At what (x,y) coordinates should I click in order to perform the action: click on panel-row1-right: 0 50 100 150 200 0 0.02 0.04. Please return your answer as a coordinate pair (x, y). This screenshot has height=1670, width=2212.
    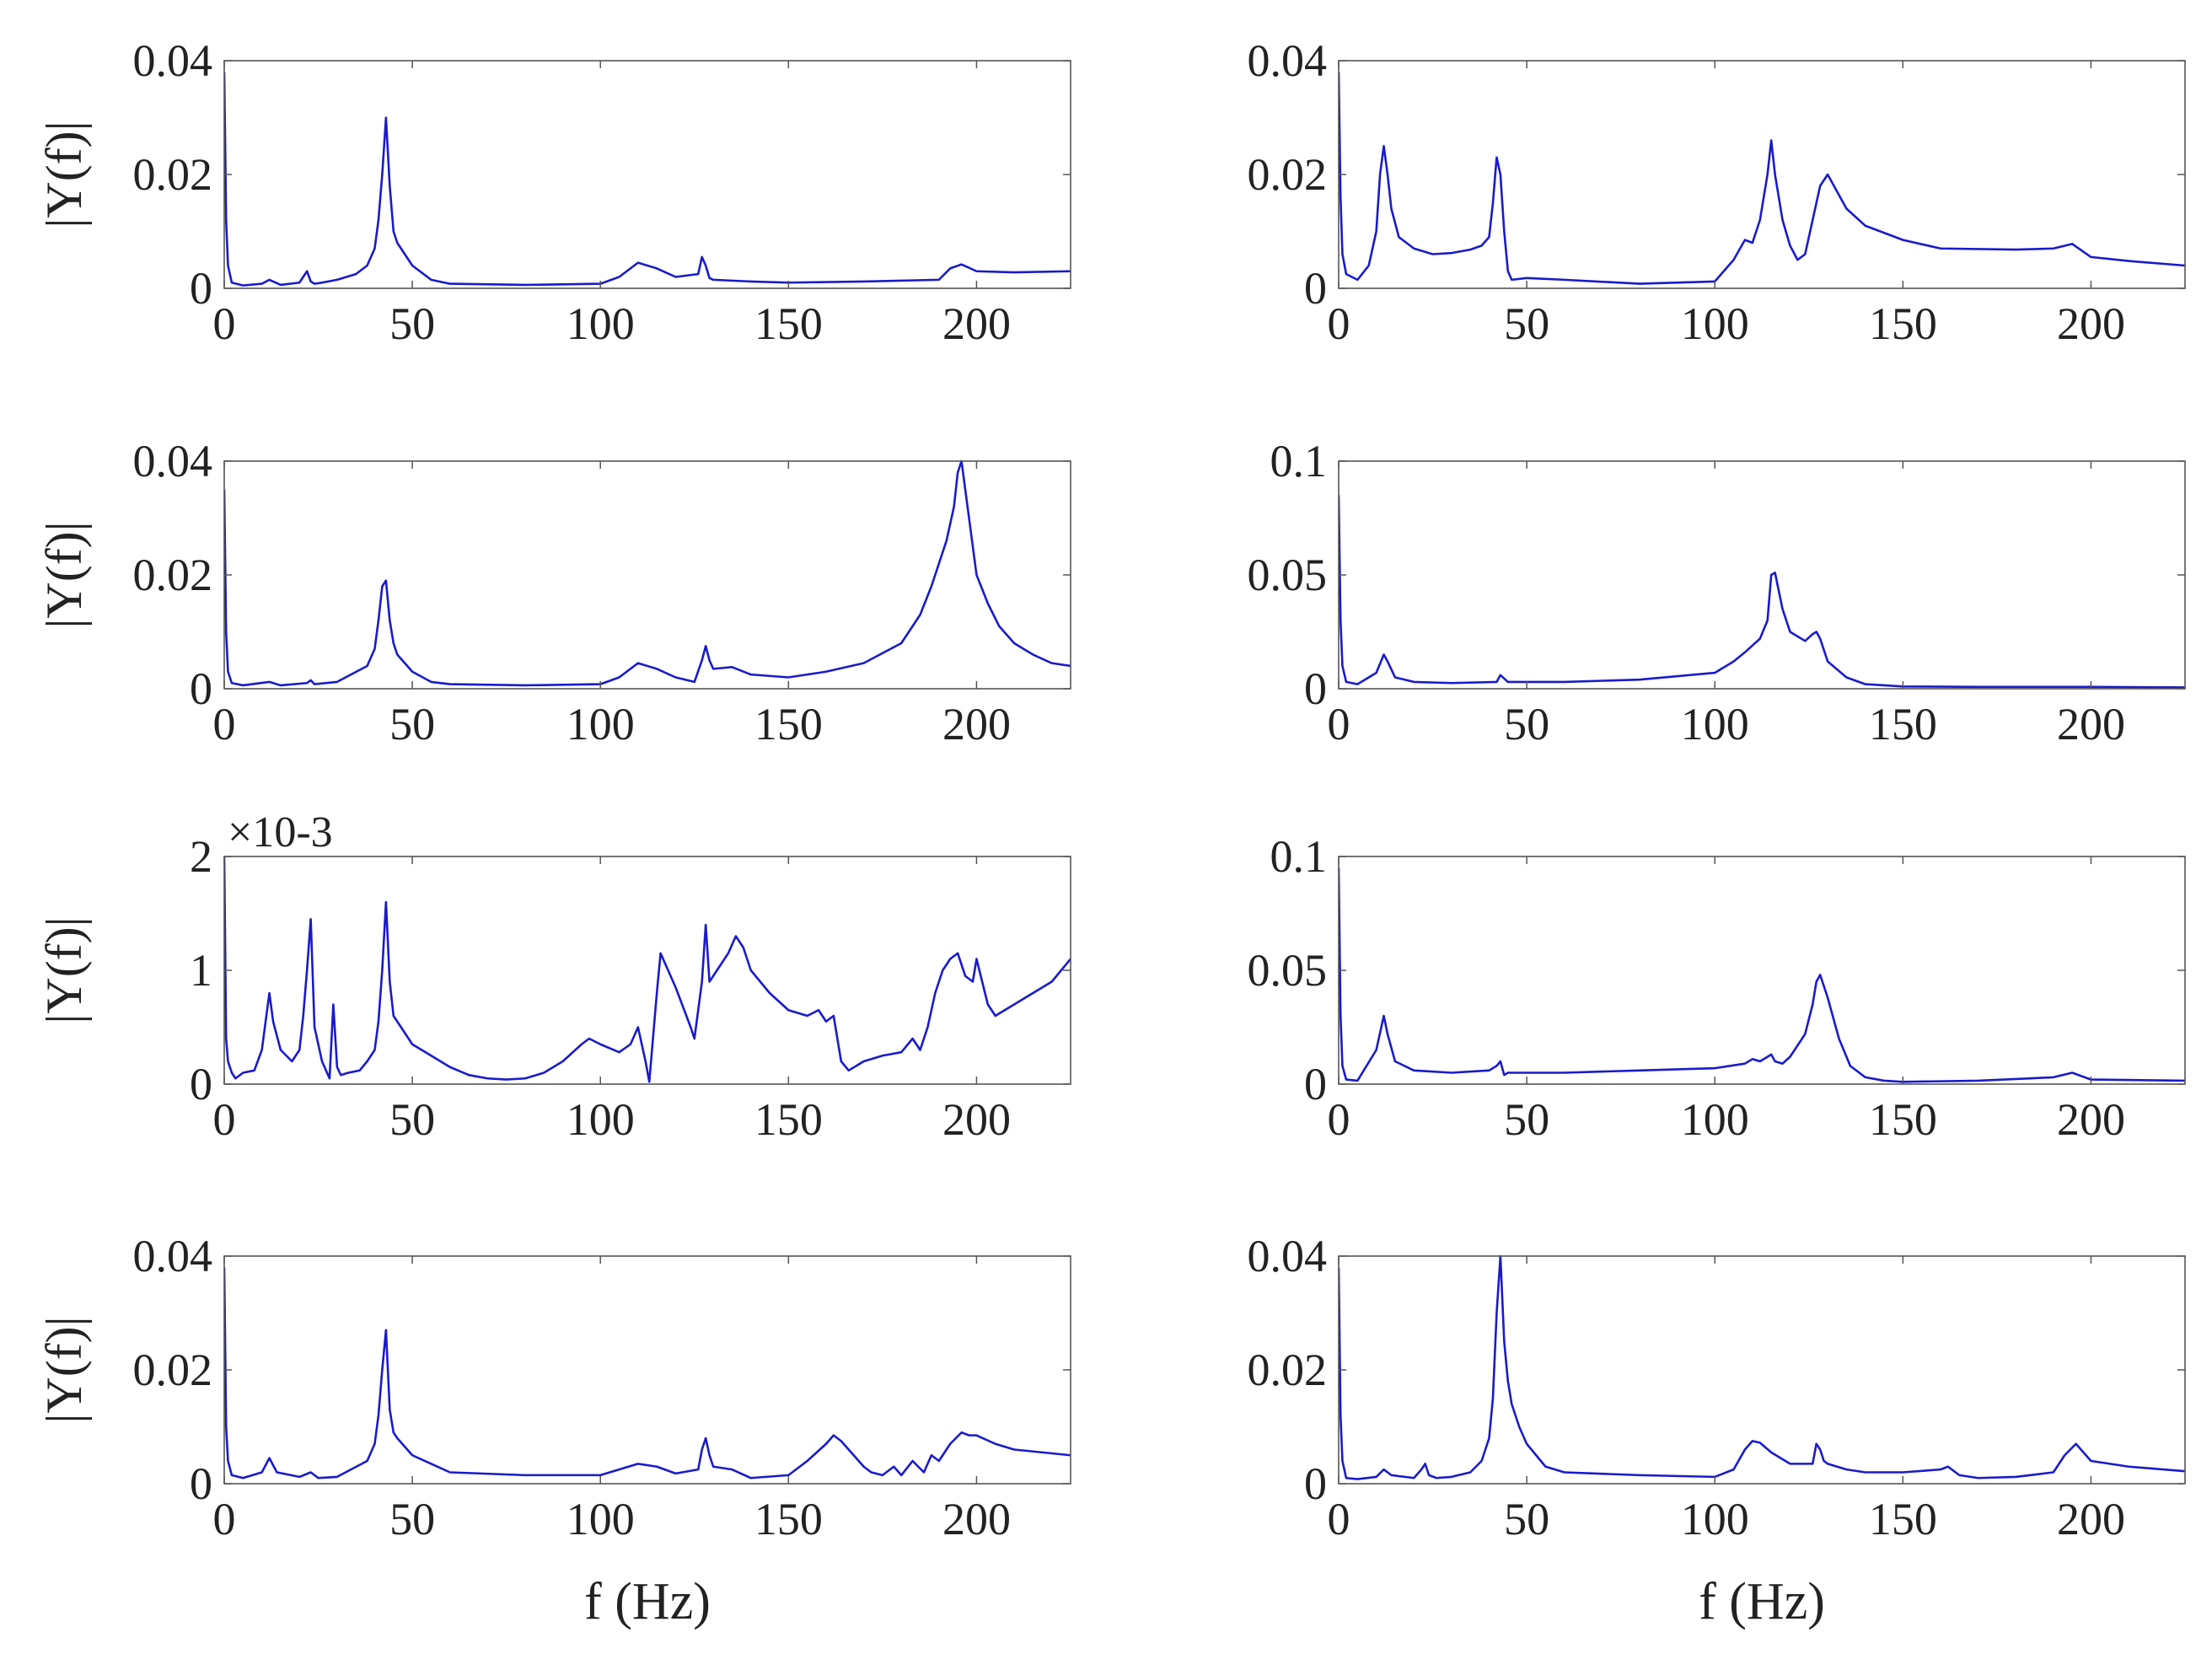
    Looking at the image, I should click on (1717, 192).